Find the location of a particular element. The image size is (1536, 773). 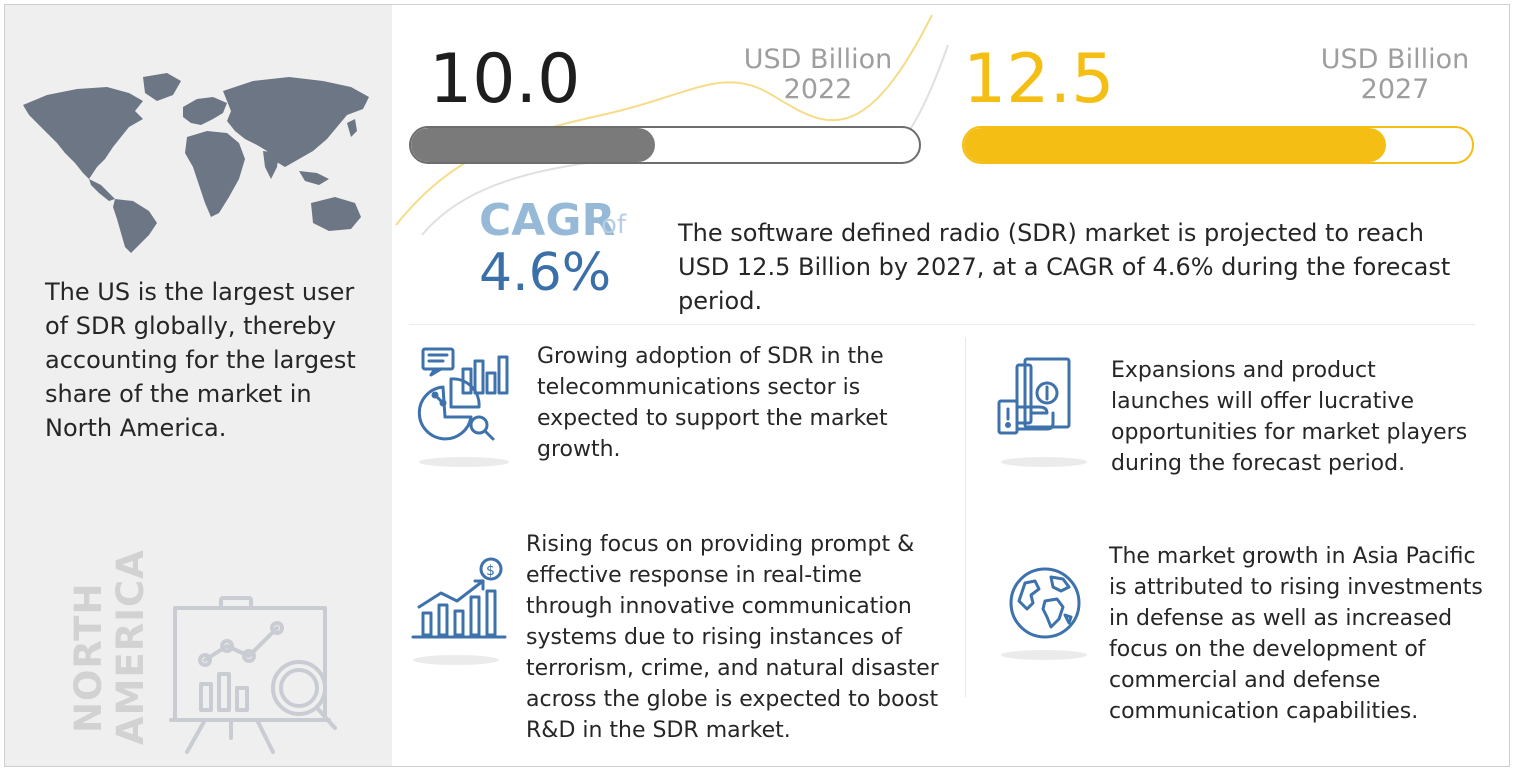

cagr-value: 4.6% is located at coordinates (545, 273).